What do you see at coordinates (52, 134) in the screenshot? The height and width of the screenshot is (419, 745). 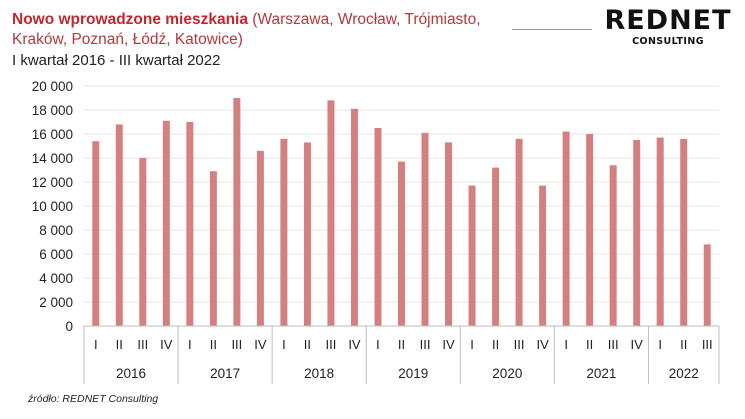 I see `y-tick-label: 16 000` at bounding box center [52, 134].